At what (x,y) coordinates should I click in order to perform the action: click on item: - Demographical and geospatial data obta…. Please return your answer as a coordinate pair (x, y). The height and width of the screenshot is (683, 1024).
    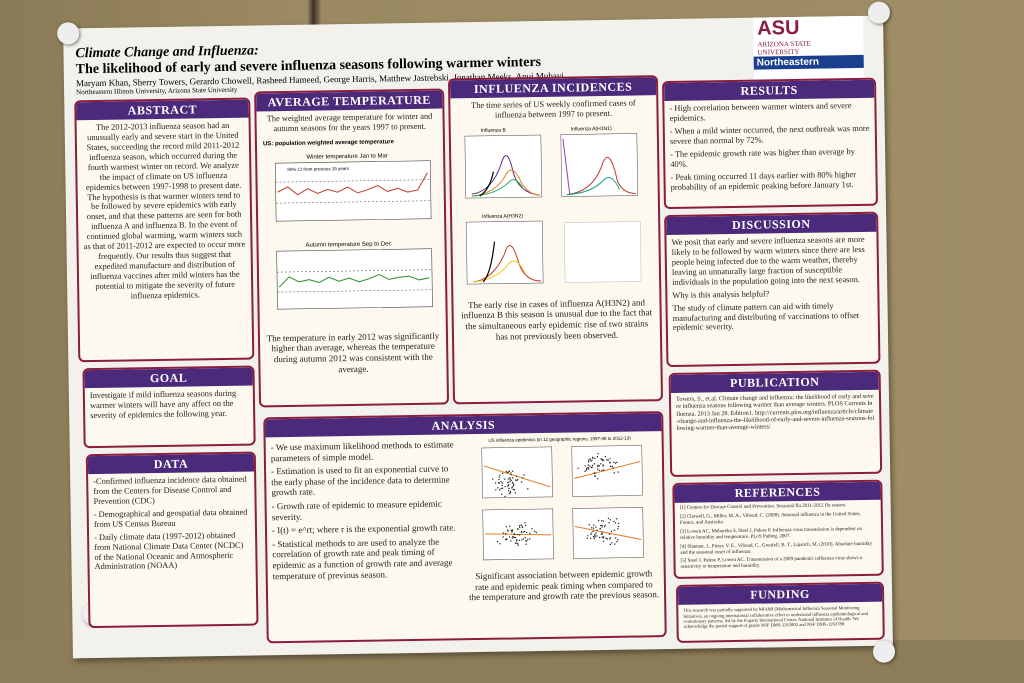
    Looking at the image, I should click on (170, 518).